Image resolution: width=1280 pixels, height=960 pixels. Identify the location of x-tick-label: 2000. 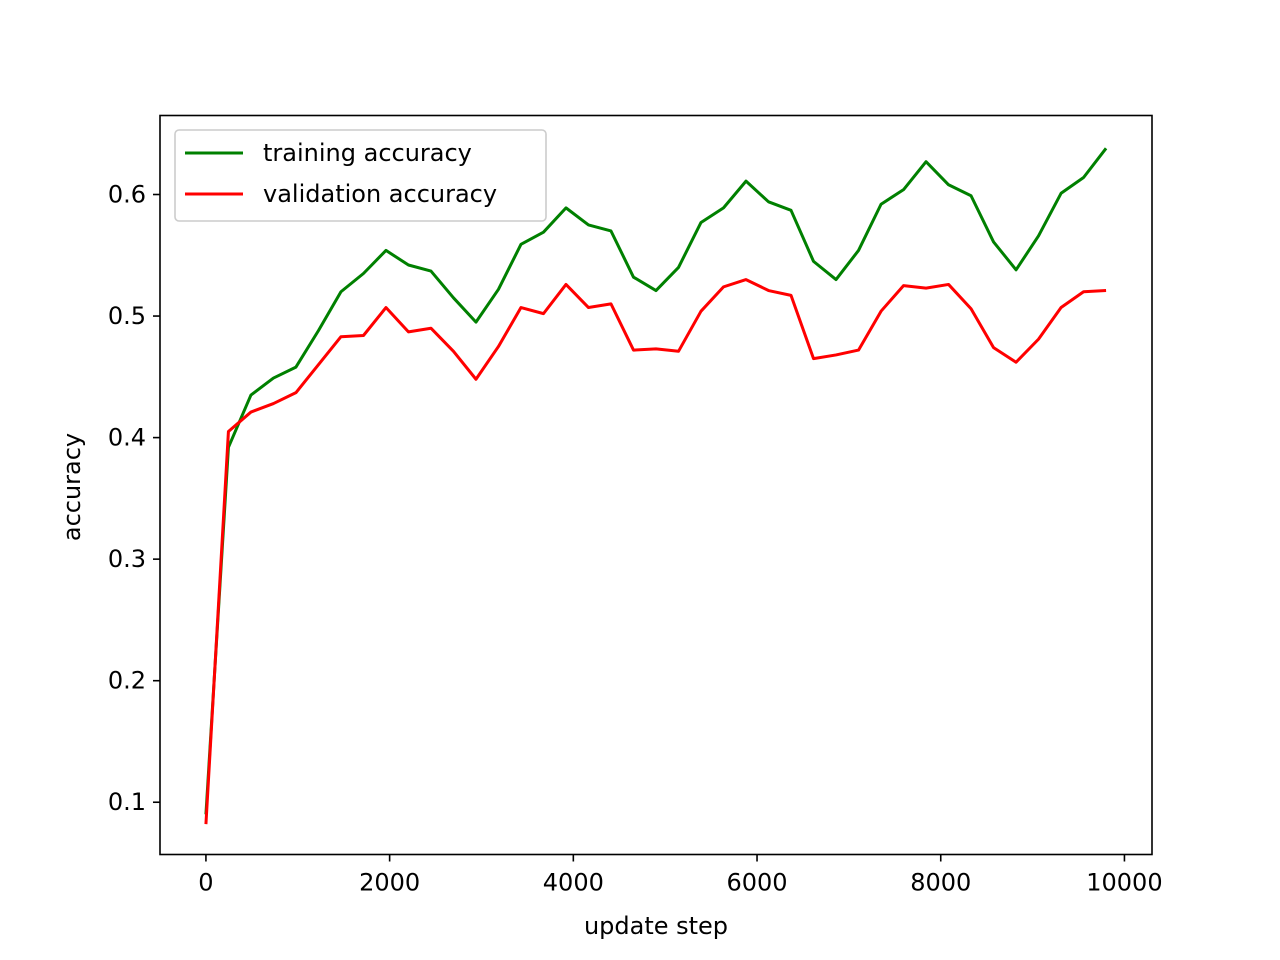
(389, 883).